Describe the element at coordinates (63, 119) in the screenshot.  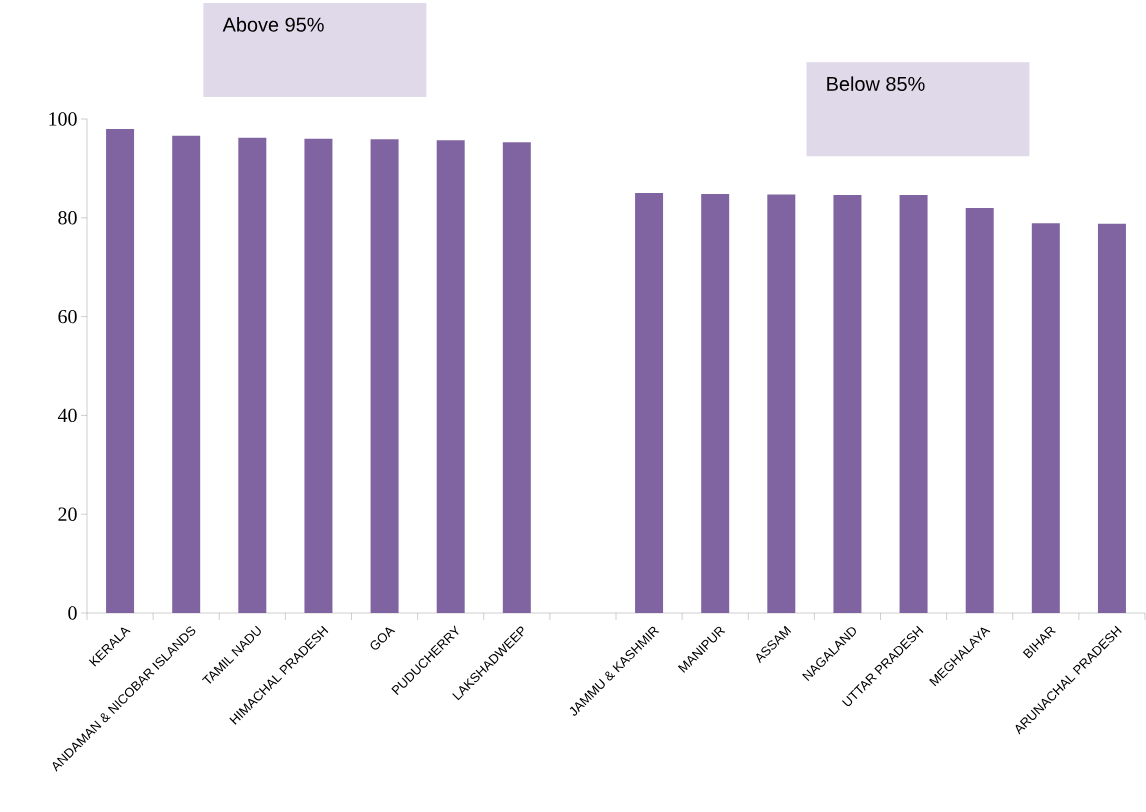
I see `y-tick-label: 100` at that location.